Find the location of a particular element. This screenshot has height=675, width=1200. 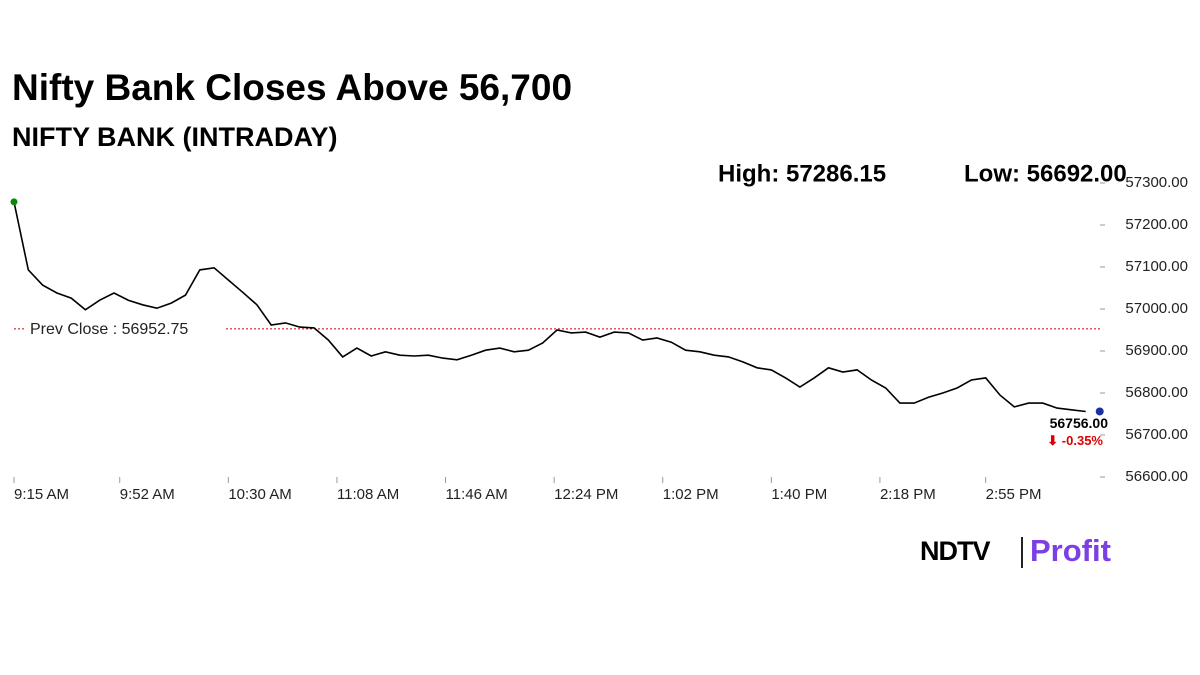

y-tick-label: 57100.00 is located at coordinates (1156, 266).